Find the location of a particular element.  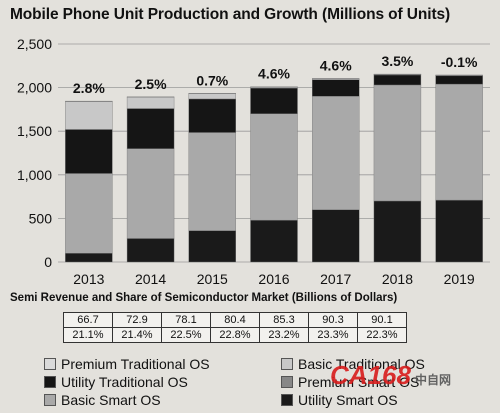

y-tick-label: 0 is located at coordinates (48, 262).